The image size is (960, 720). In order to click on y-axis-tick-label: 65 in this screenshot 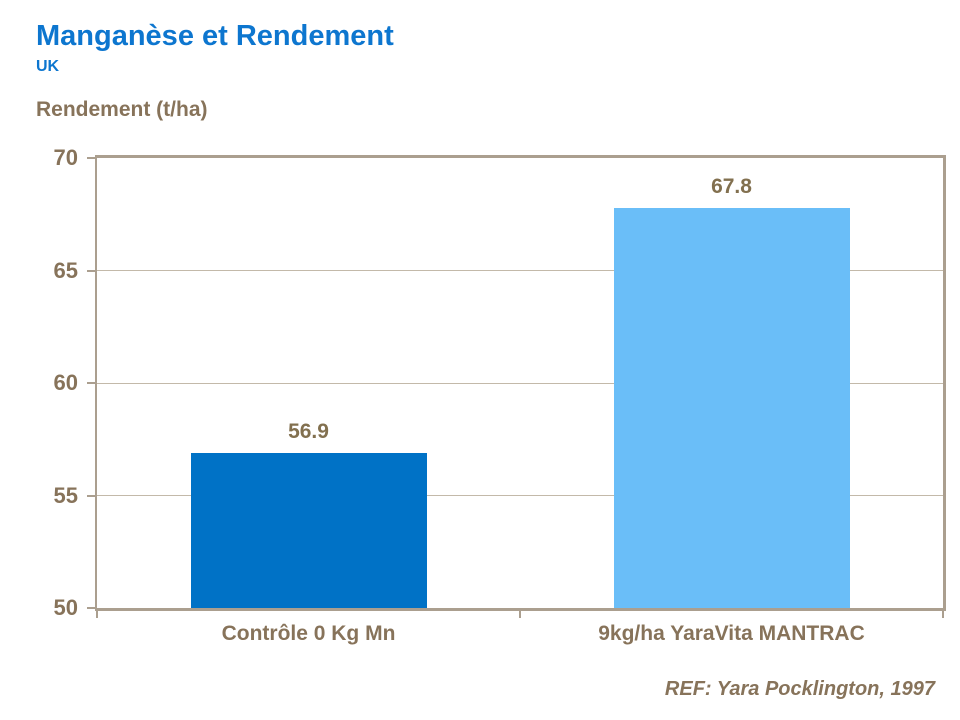, I will do `click(65, 270)`.